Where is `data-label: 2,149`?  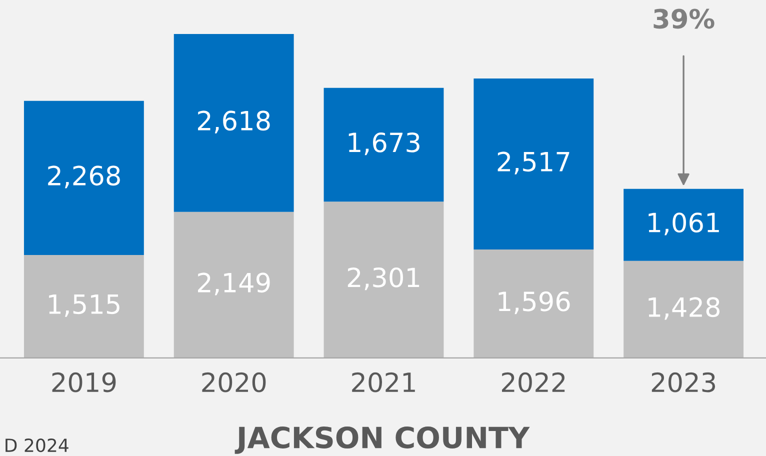 data-label: 2,149 is located at coordinates (234, 284).